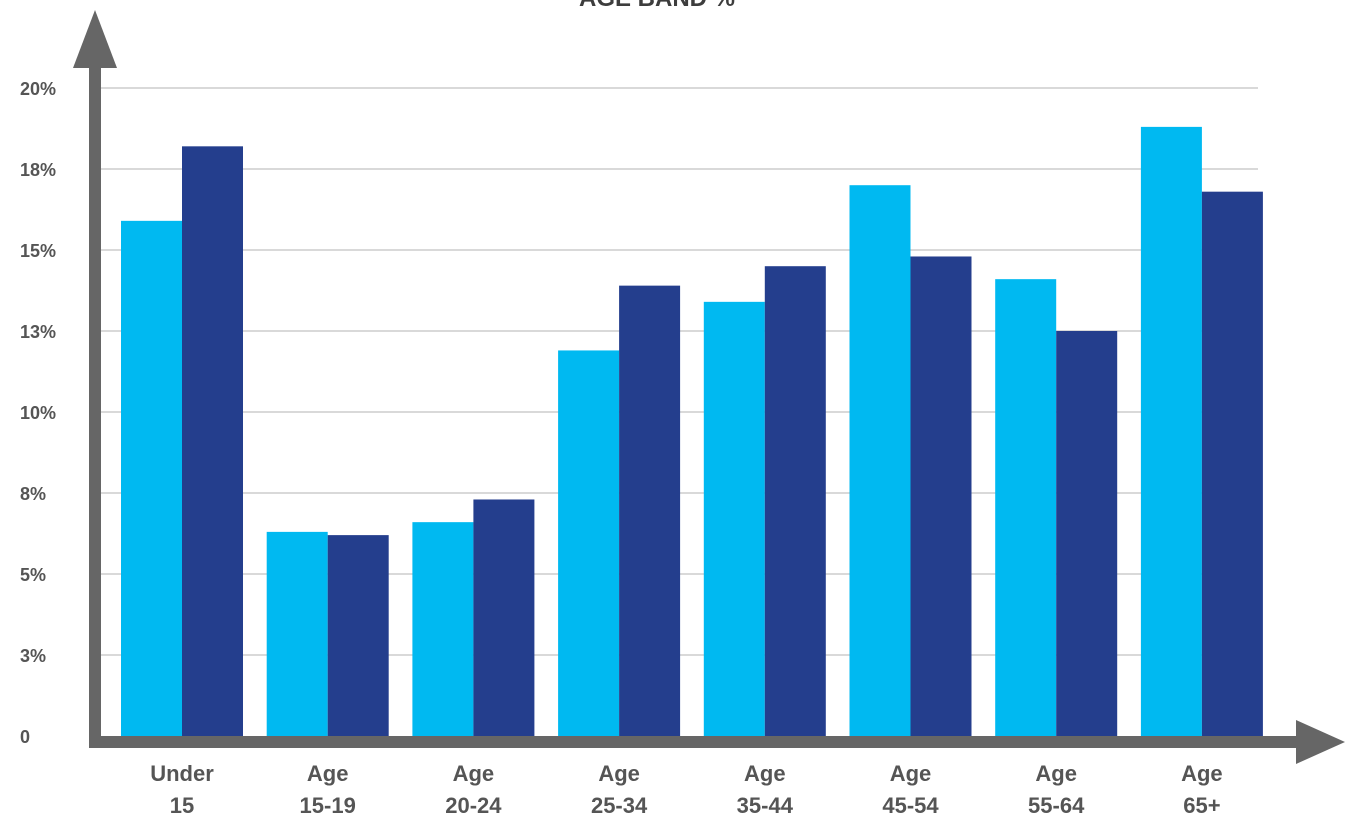 The width and height of the screenshot is (1345, 826). I want to click on x-tick-label: 45-54, so click(910, 805).